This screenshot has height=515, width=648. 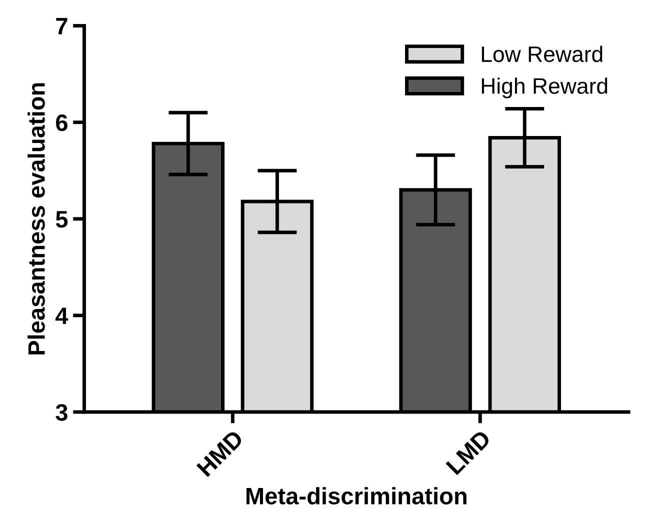 What do you see at coordinates (356, 495) in the screenshot?
I see `x-axis-title: Meta-discrimination` at bounding box center [356, 495].